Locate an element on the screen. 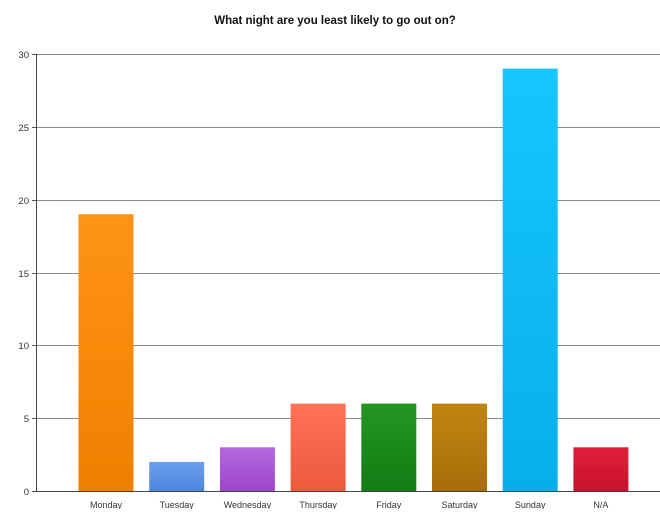  bar-friday is located at coordinates (389, 447).